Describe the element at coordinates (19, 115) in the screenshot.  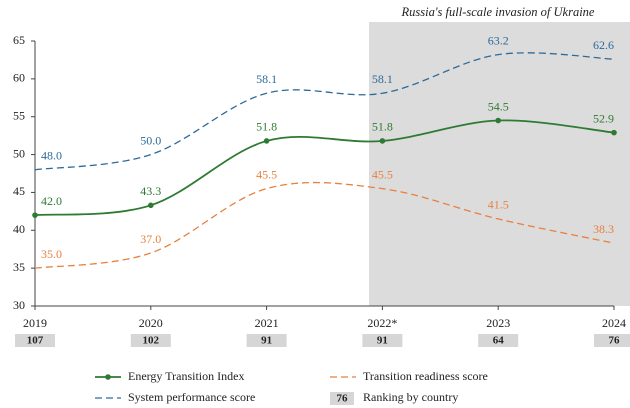
I see `y-tick-label: 55` at that location.